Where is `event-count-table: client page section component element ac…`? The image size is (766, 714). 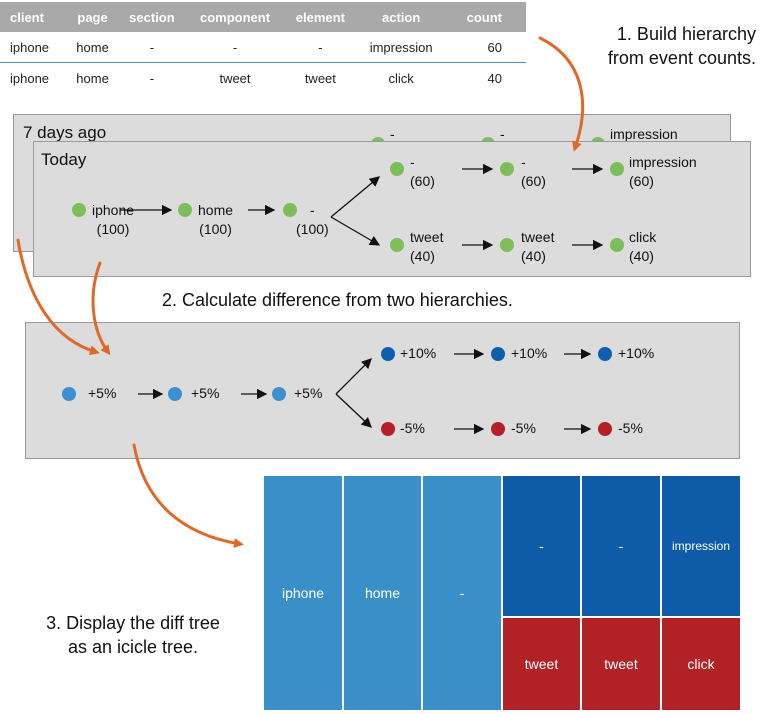 event-count-table: client page section component element ac… is located at coordinates (263, 47).